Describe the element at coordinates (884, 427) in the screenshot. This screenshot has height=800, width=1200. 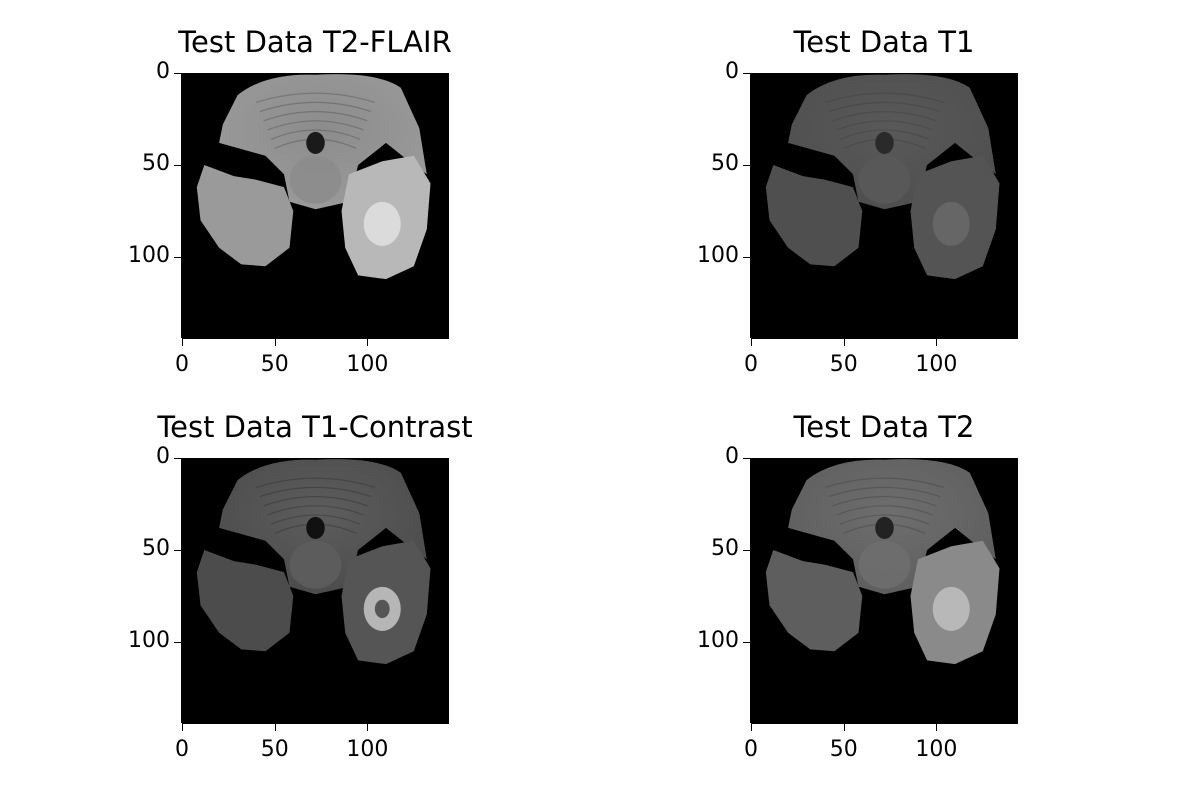
I see `panel-title: Test Data T2` at that location.